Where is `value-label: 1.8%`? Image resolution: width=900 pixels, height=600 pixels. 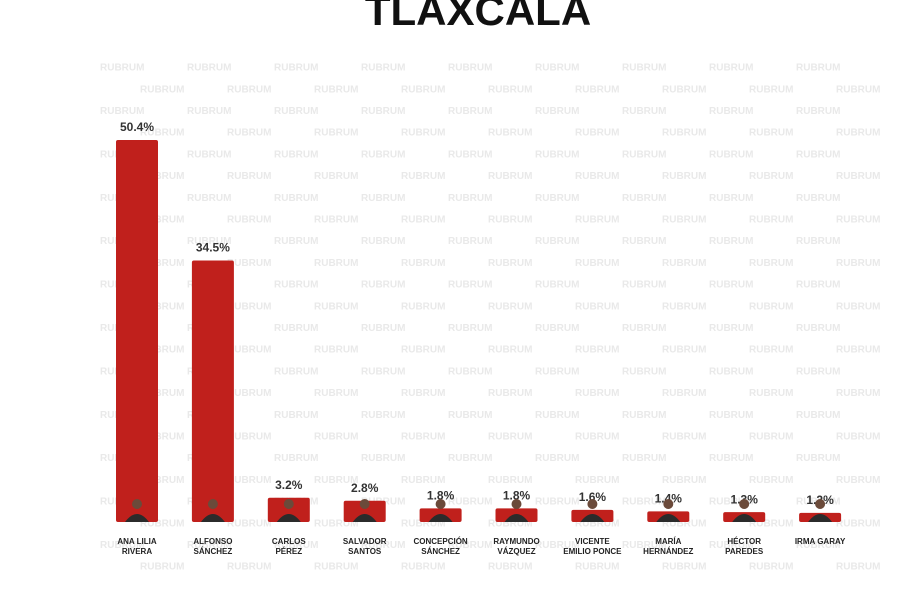
value-label: 1.8% is located at coordinates (441, 496).